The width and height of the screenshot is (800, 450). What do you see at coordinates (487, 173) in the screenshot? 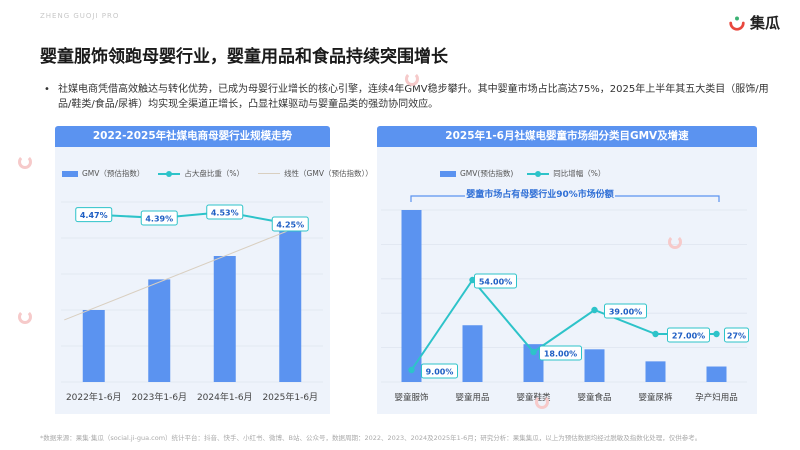
I see `legend-label: GMV(预估指数)` at bounding box center [487, 173].